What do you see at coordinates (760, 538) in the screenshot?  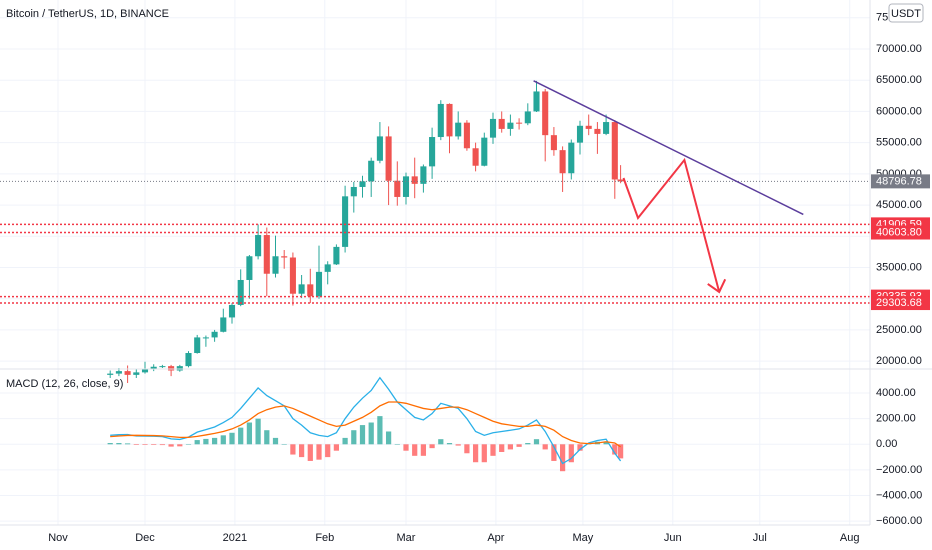 I see `x-tick-label: Jul` at bounding box center [760, 538].